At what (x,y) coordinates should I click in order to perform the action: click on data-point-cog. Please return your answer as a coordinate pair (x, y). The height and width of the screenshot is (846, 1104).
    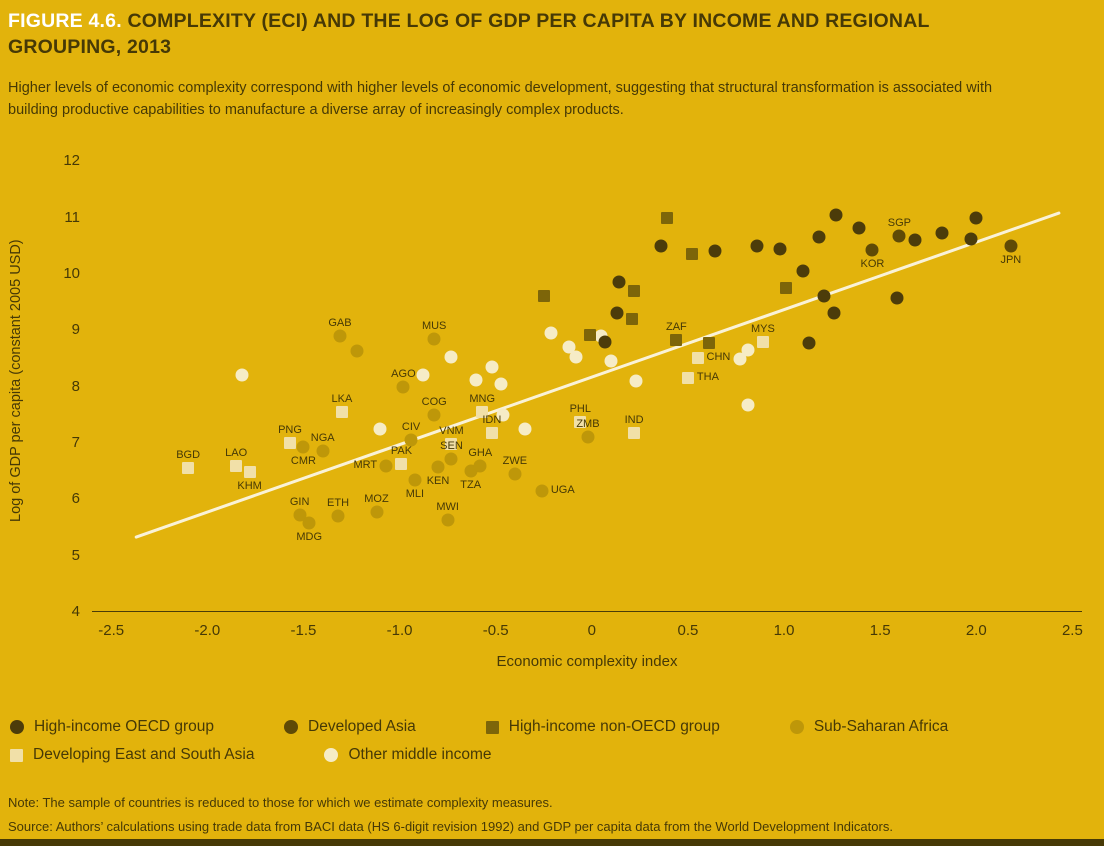
    Looking at the image, I should click on (434, 415).